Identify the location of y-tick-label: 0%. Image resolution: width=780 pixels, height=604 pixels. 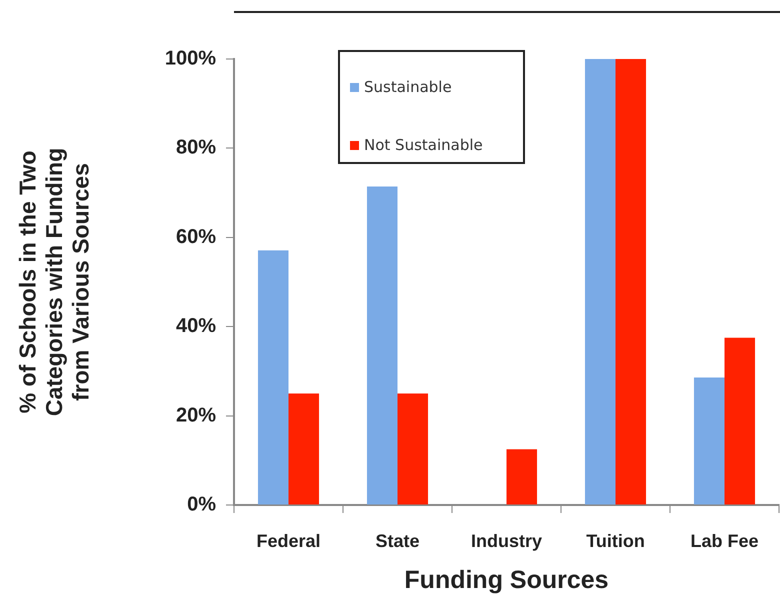
(201, 505).